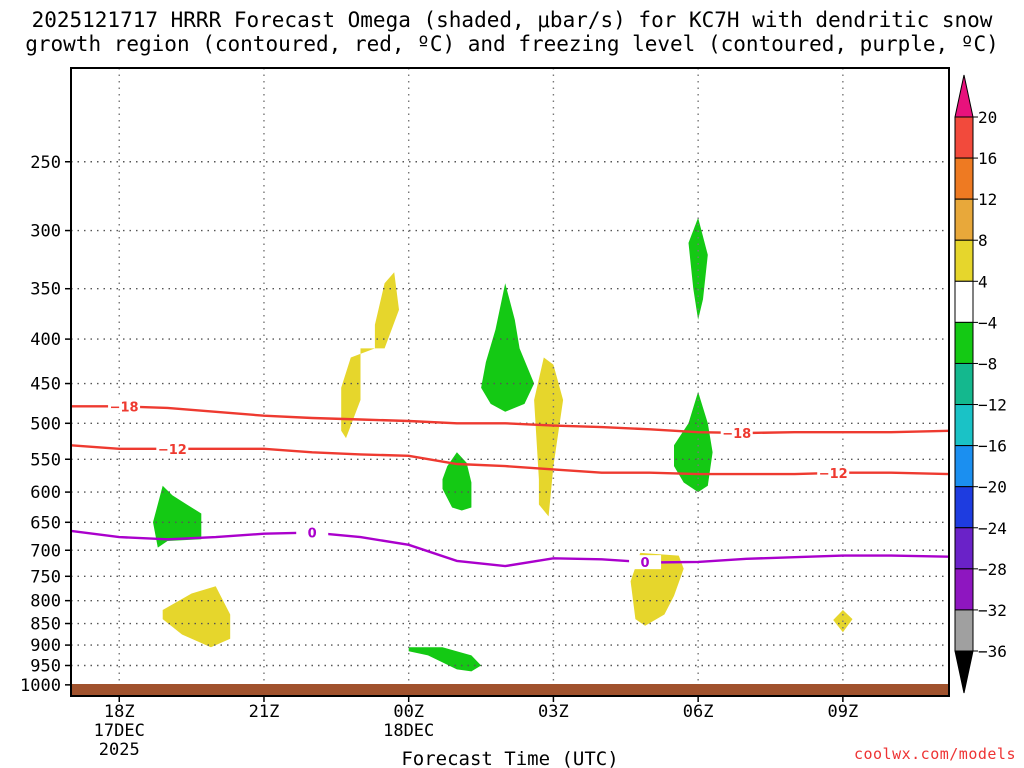 The height and width of the screenshot is (768, 1024). What do you see at coordinates (992, 651) in the screenshot?
I see `colorbar-label: −36` at bounding box center [992, 651].